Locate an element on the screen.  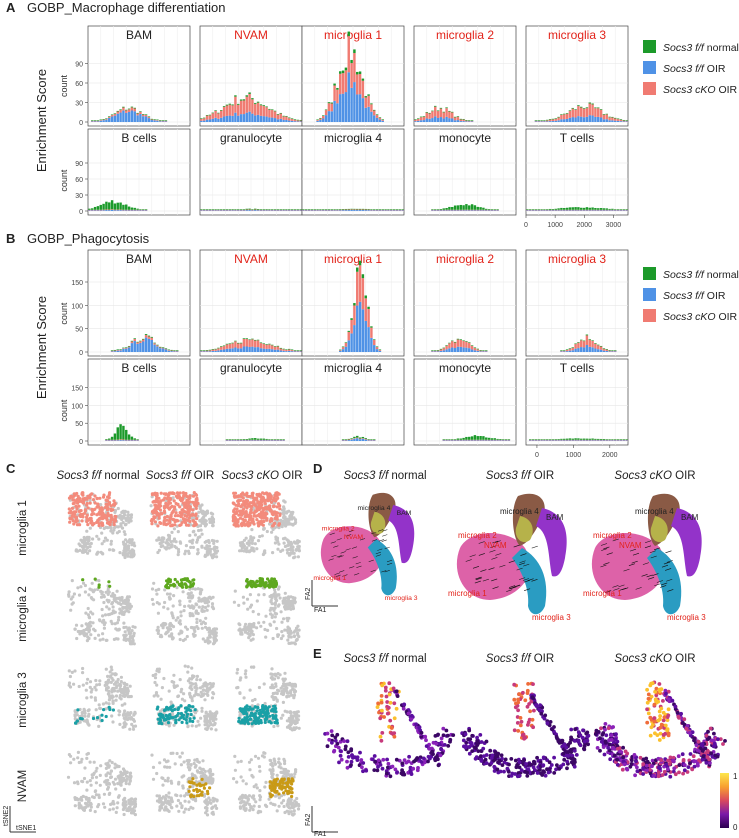
y-tick-label: 0 is located at coordinates (81, 123).